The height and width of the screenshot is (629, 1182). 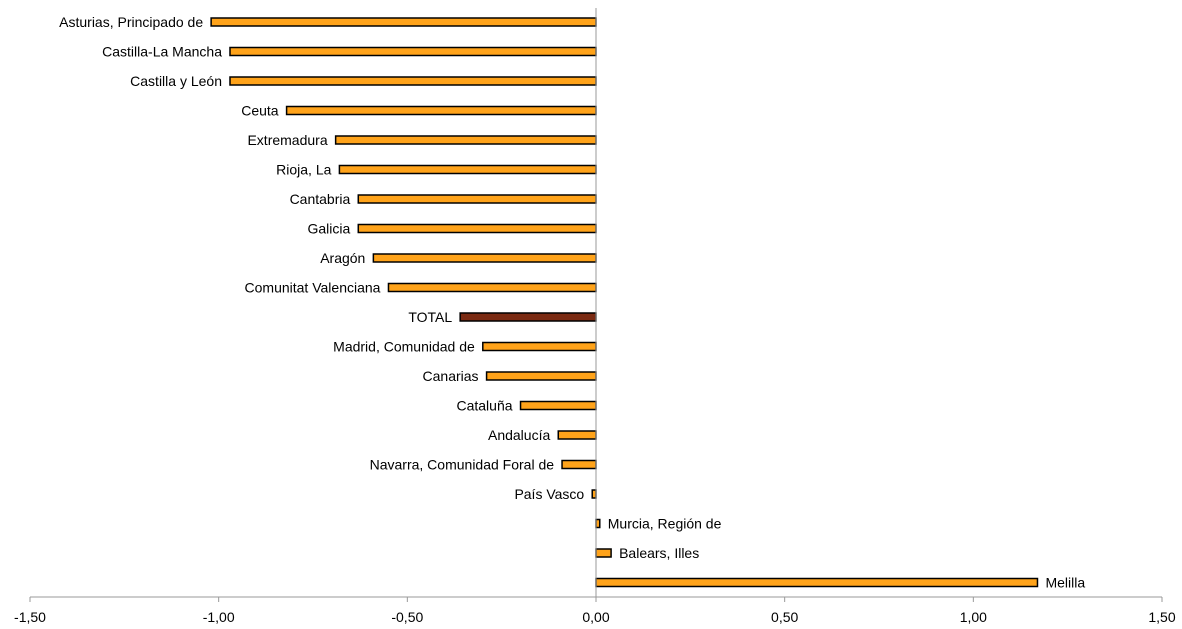 I want to click on bar-ceuta, so click(x=441, y=110).